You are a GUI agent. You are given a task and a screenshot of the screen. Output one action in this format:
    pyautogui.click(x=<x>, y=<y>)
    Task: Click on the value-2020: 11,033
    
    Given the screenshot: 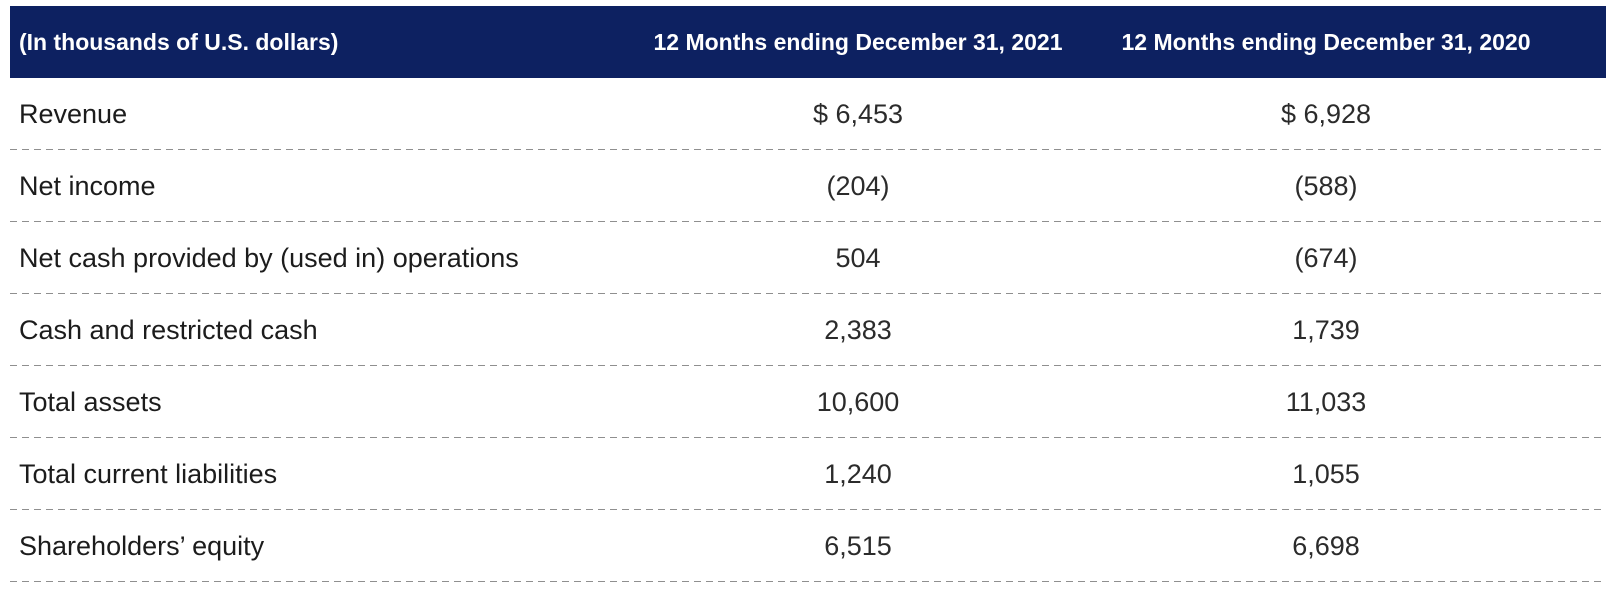 What is the action you would take?
    pyautogui.click(x=1326, y=401)
    